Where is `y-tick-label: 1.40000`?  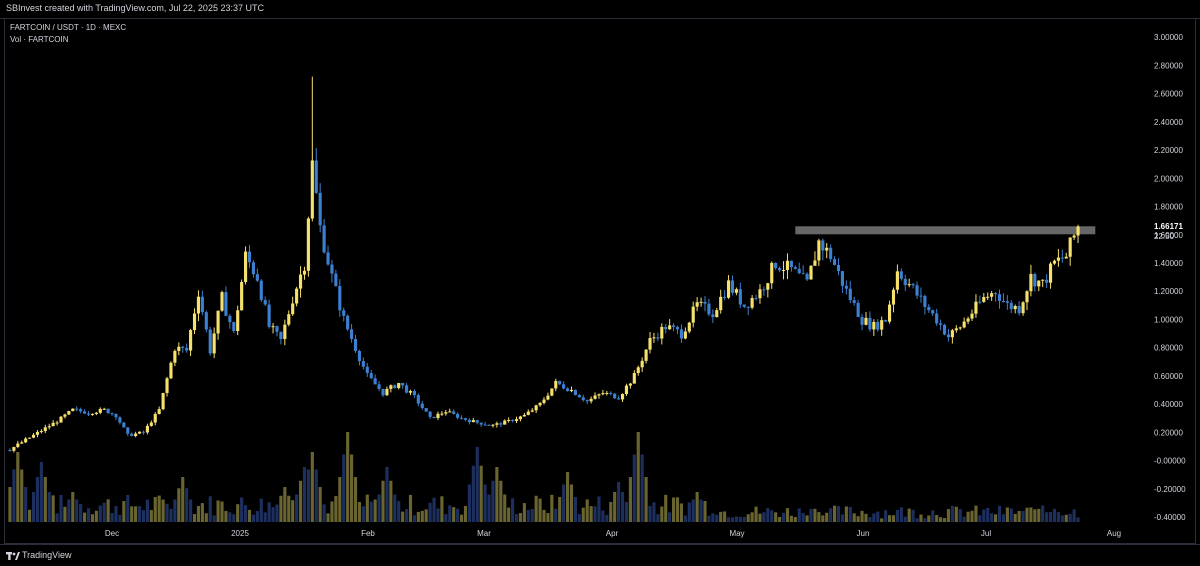 y-tick-label: 1.40000 is located at coordinates (1168, 263).